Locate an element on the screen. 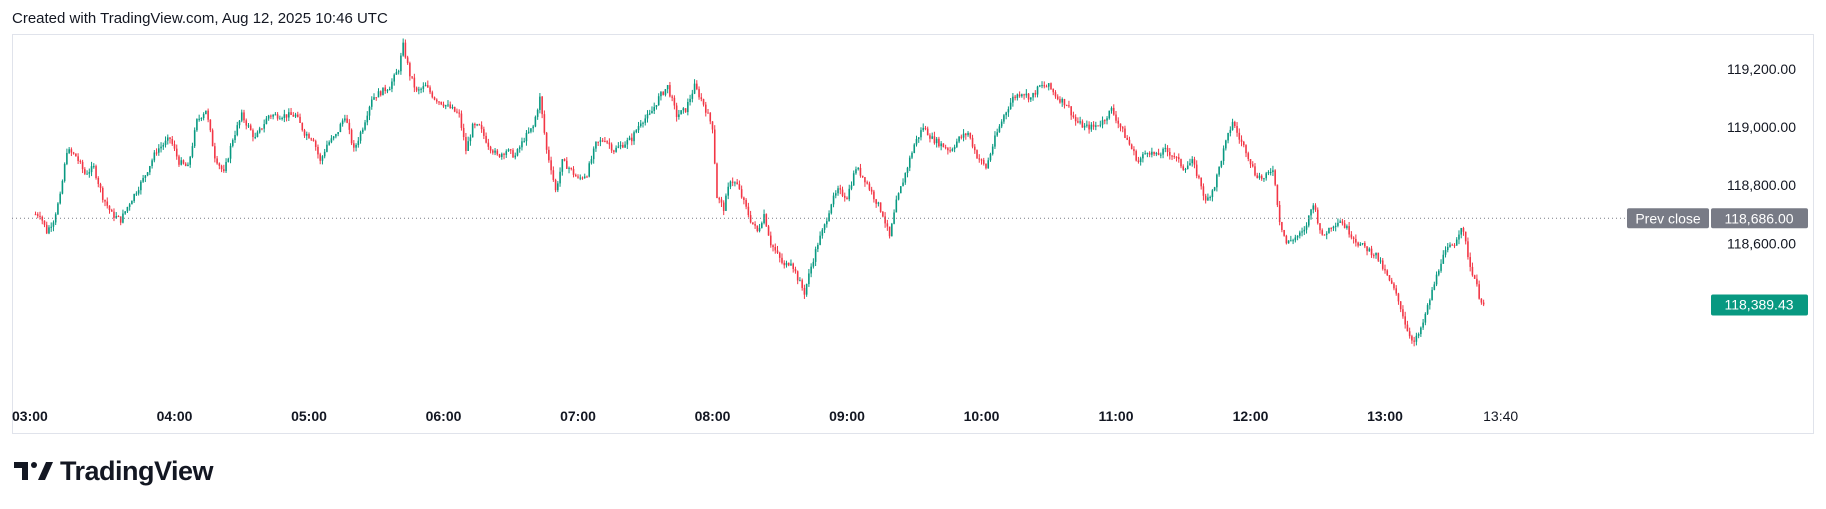 The height and width of the screenshot is (509, 1826). tradingview-brand: TradingView is located at coordinates (114, 471).